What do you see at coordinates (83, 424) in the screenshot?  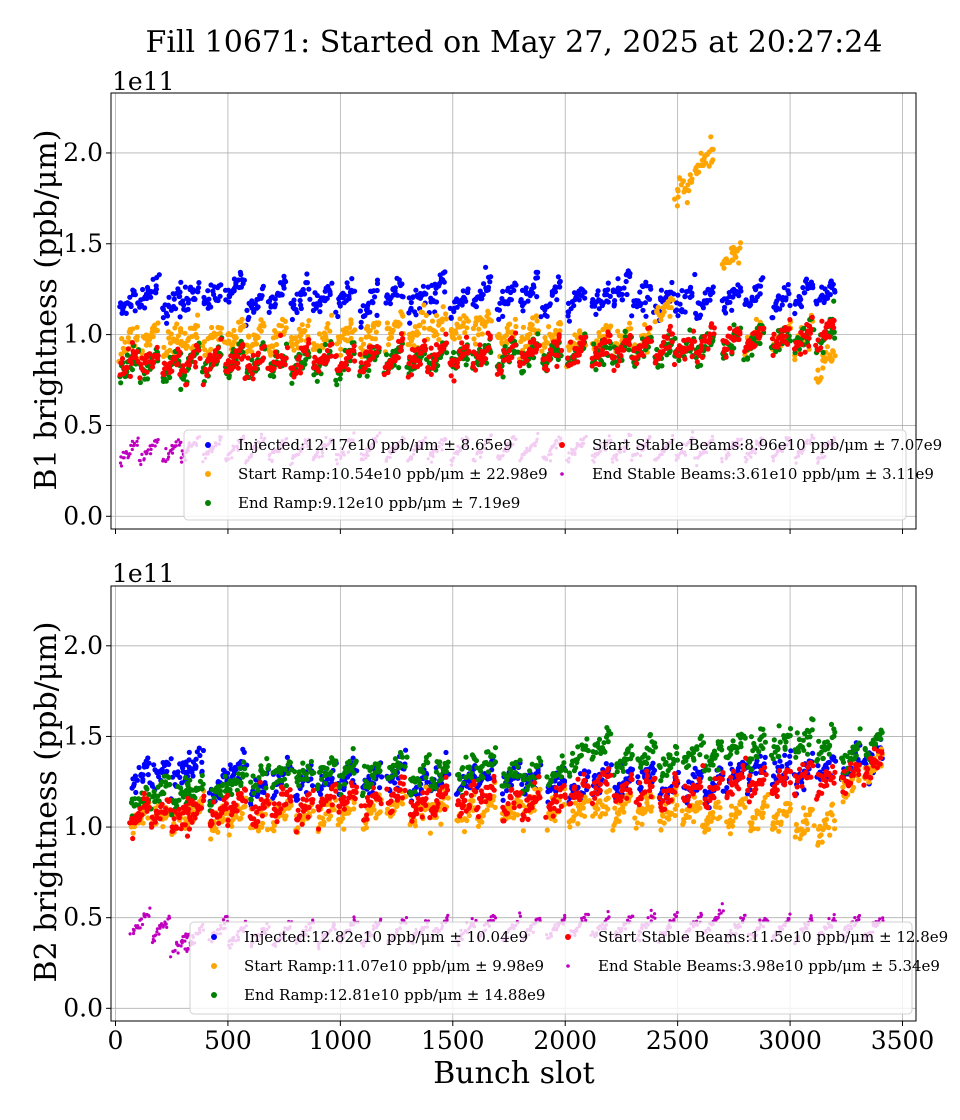 I see `y-tick-label: 0.5` at bounding box center [83, 424].